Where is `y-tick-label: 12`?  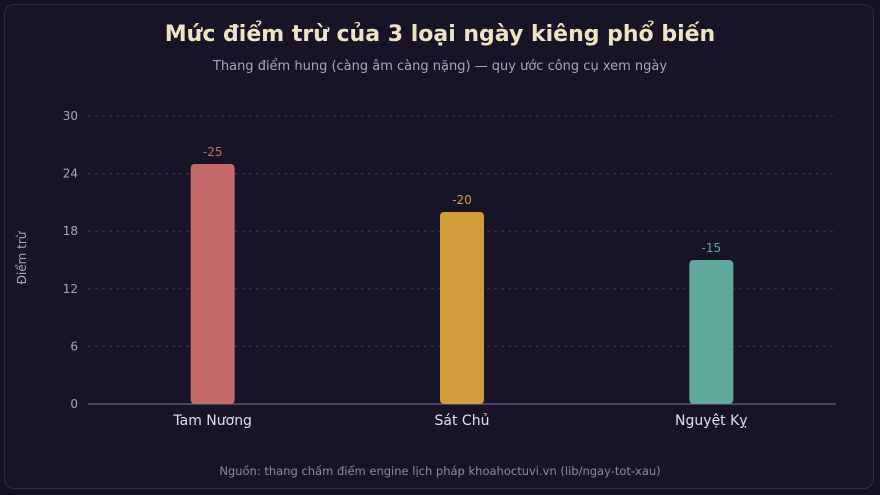
y-tick-label: 12 is located at coordinates (70, 289).